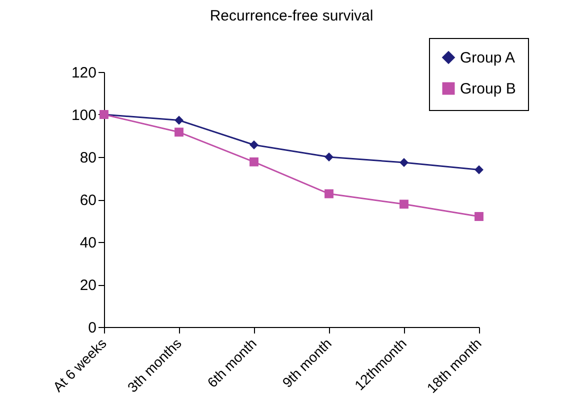 This screenshot has width=573, height=400. I want to click on y-tick-label: 0, so click(92, 328).